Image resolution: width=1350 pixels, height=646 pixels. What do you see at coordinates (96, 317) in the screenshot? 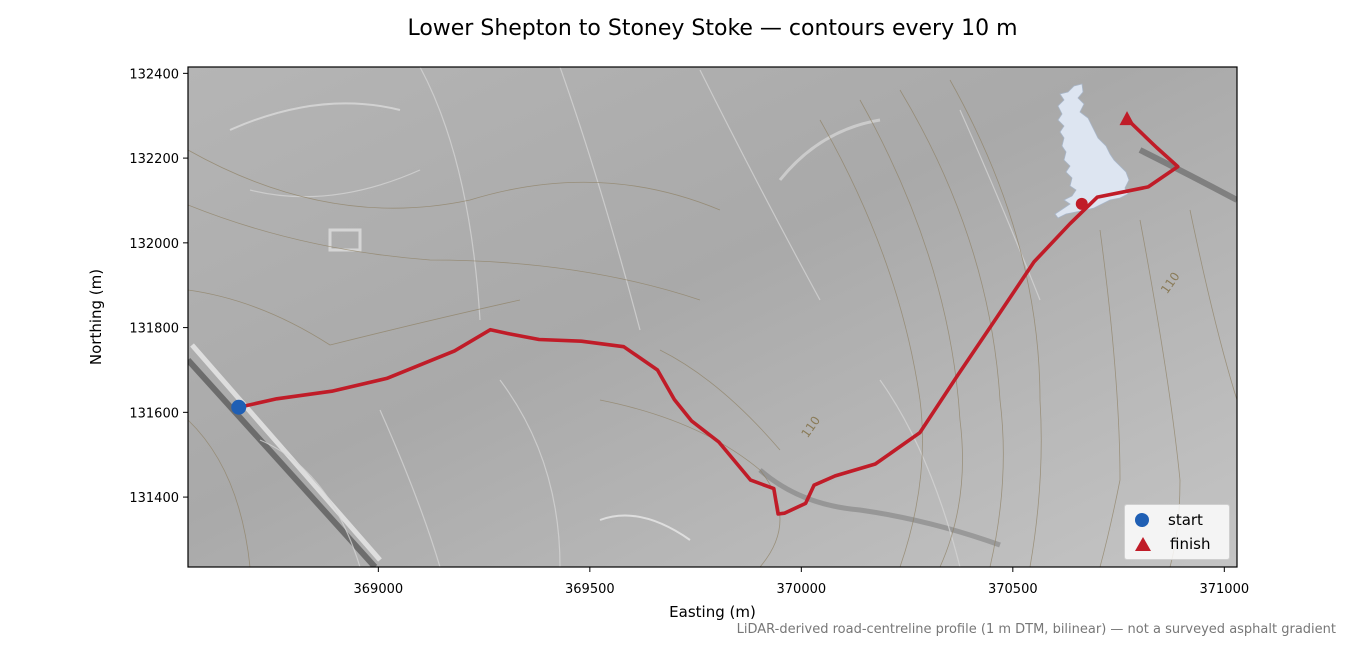
I see `y-axis-label: Northing (m)` at bounding box center [96, 317].